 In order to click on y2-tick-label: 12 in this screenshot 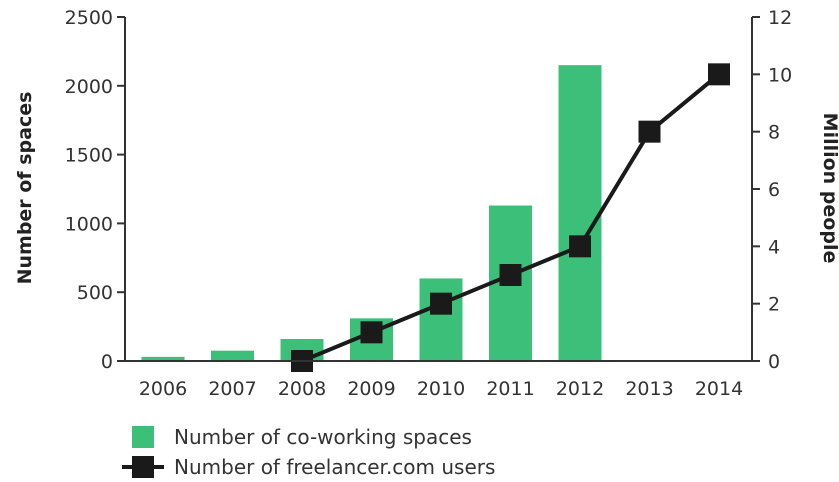, I will do `click(780, 18)`.